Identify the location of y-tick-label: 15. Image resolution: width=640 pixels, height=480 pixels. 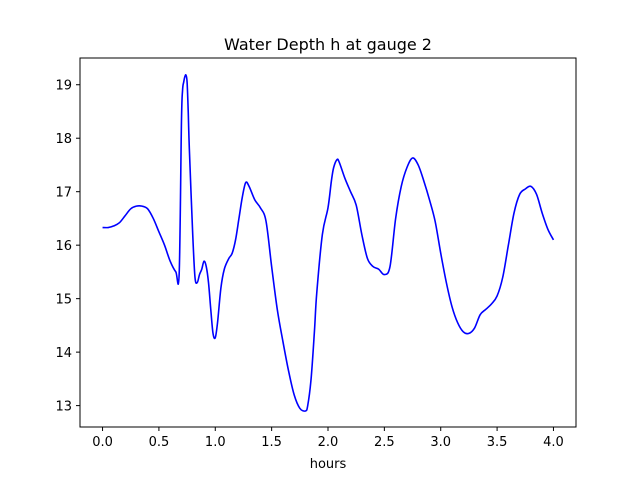
(63, 300).